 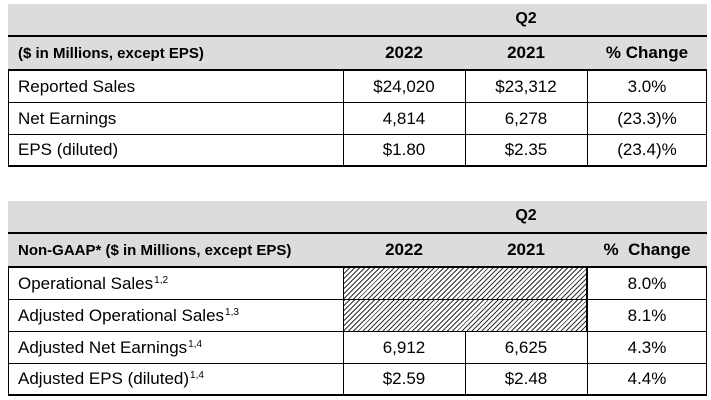 I want to click on value-2021: 6,278, so click(x=526, y=118).